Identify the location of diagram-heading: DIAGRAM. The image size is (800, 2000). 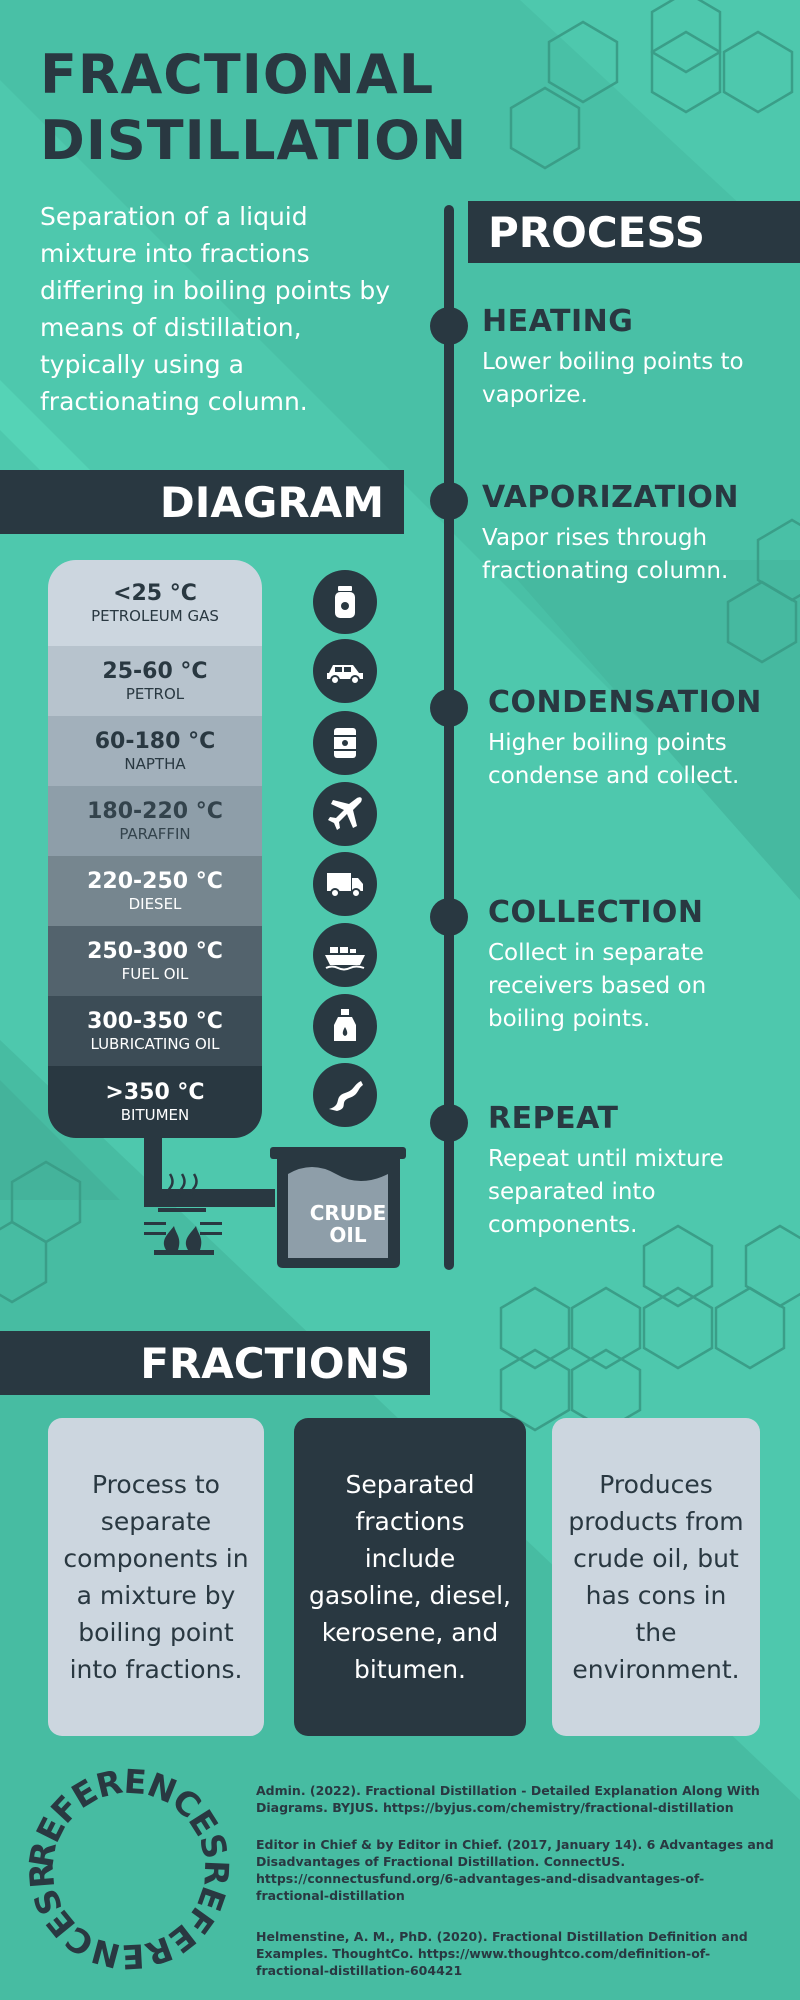
(202, 502).